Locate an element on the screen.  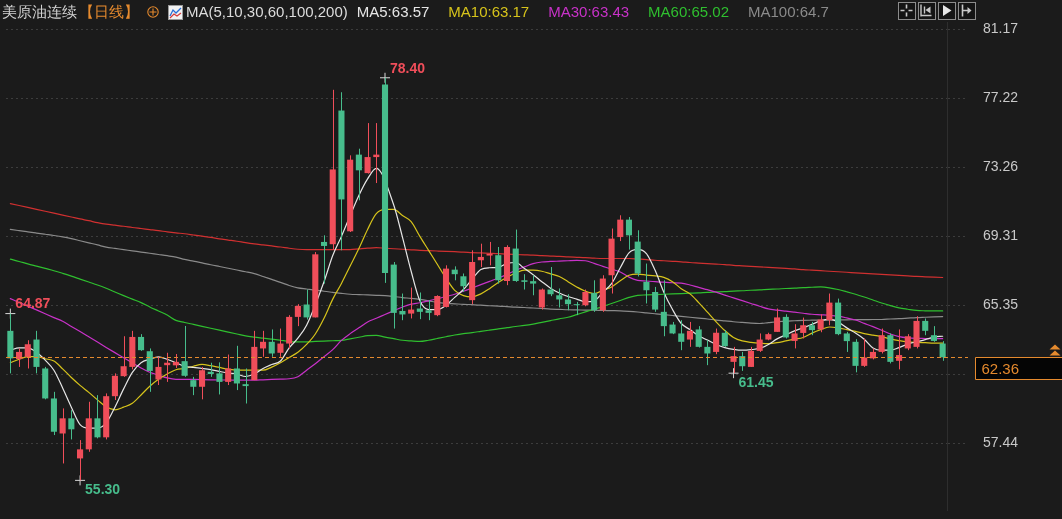
data-label: 61.45 is located at coordinates (756, 382).